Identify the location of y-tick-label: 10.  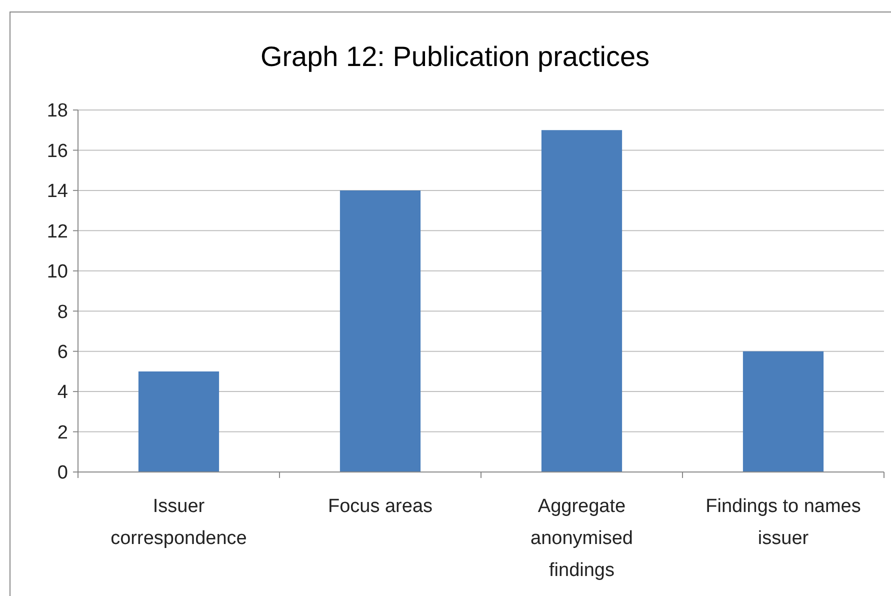
(57, 272).